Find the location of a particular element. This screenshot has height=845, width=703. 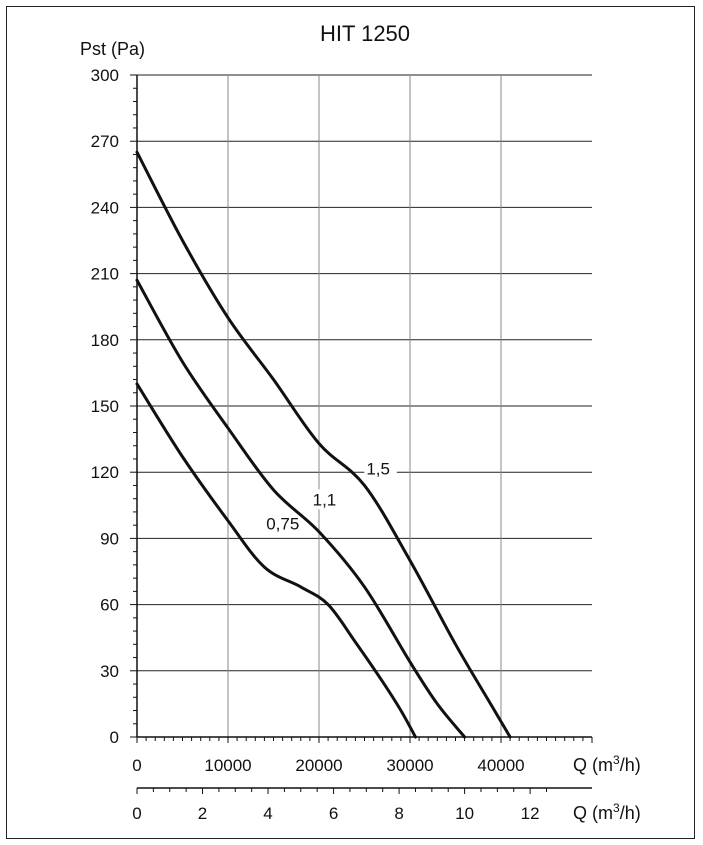

y-axis-label: Pst (Pa) is located at coordinates (112, 49).